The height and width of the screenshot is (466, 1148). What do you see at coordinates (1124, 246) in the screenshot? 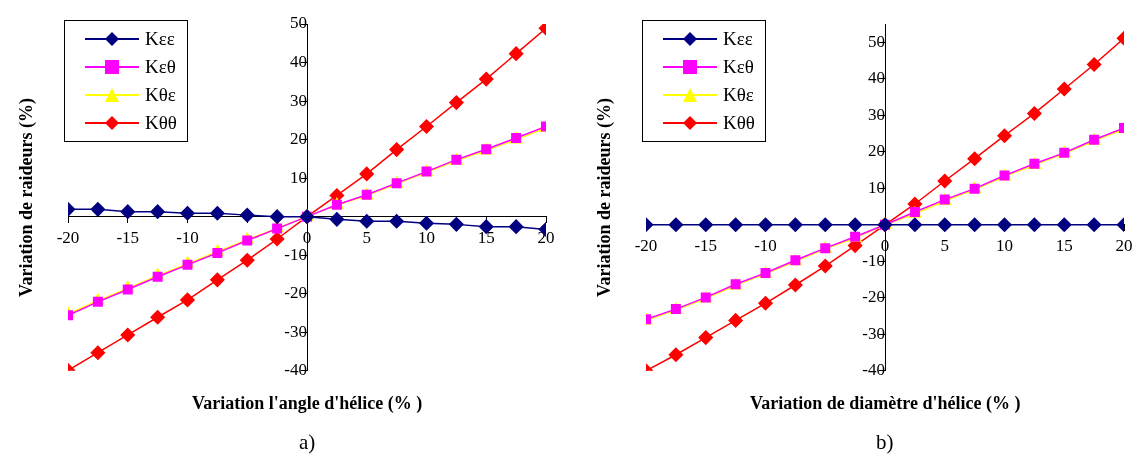
I see `x-tick-label: 20` at bounding box center [1124, 246].